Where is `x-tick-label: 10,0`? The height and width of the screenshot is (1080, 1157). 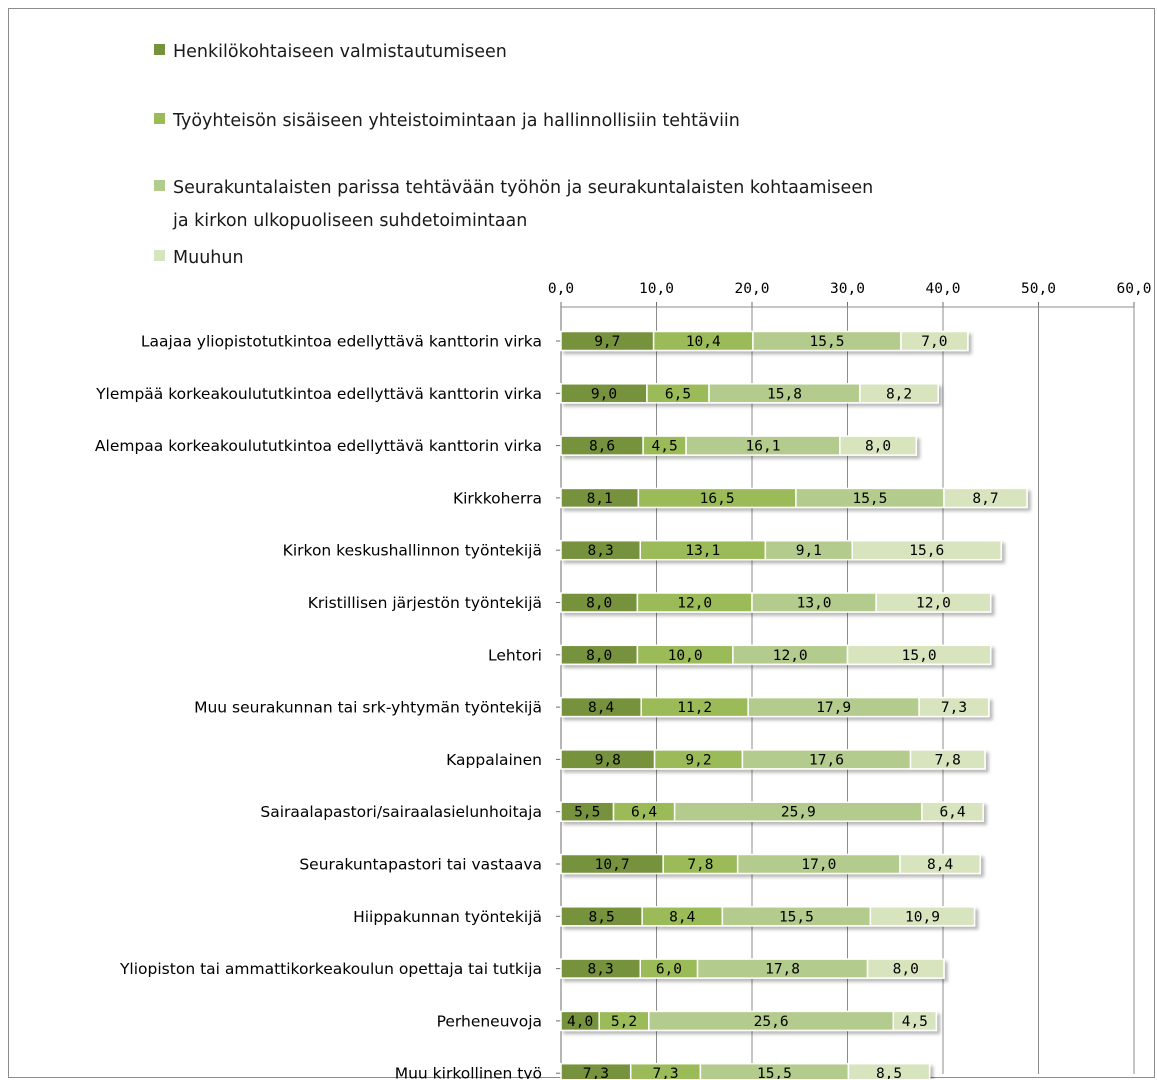
x-tick-label: 10,0 is located at coordinates (656, 289).